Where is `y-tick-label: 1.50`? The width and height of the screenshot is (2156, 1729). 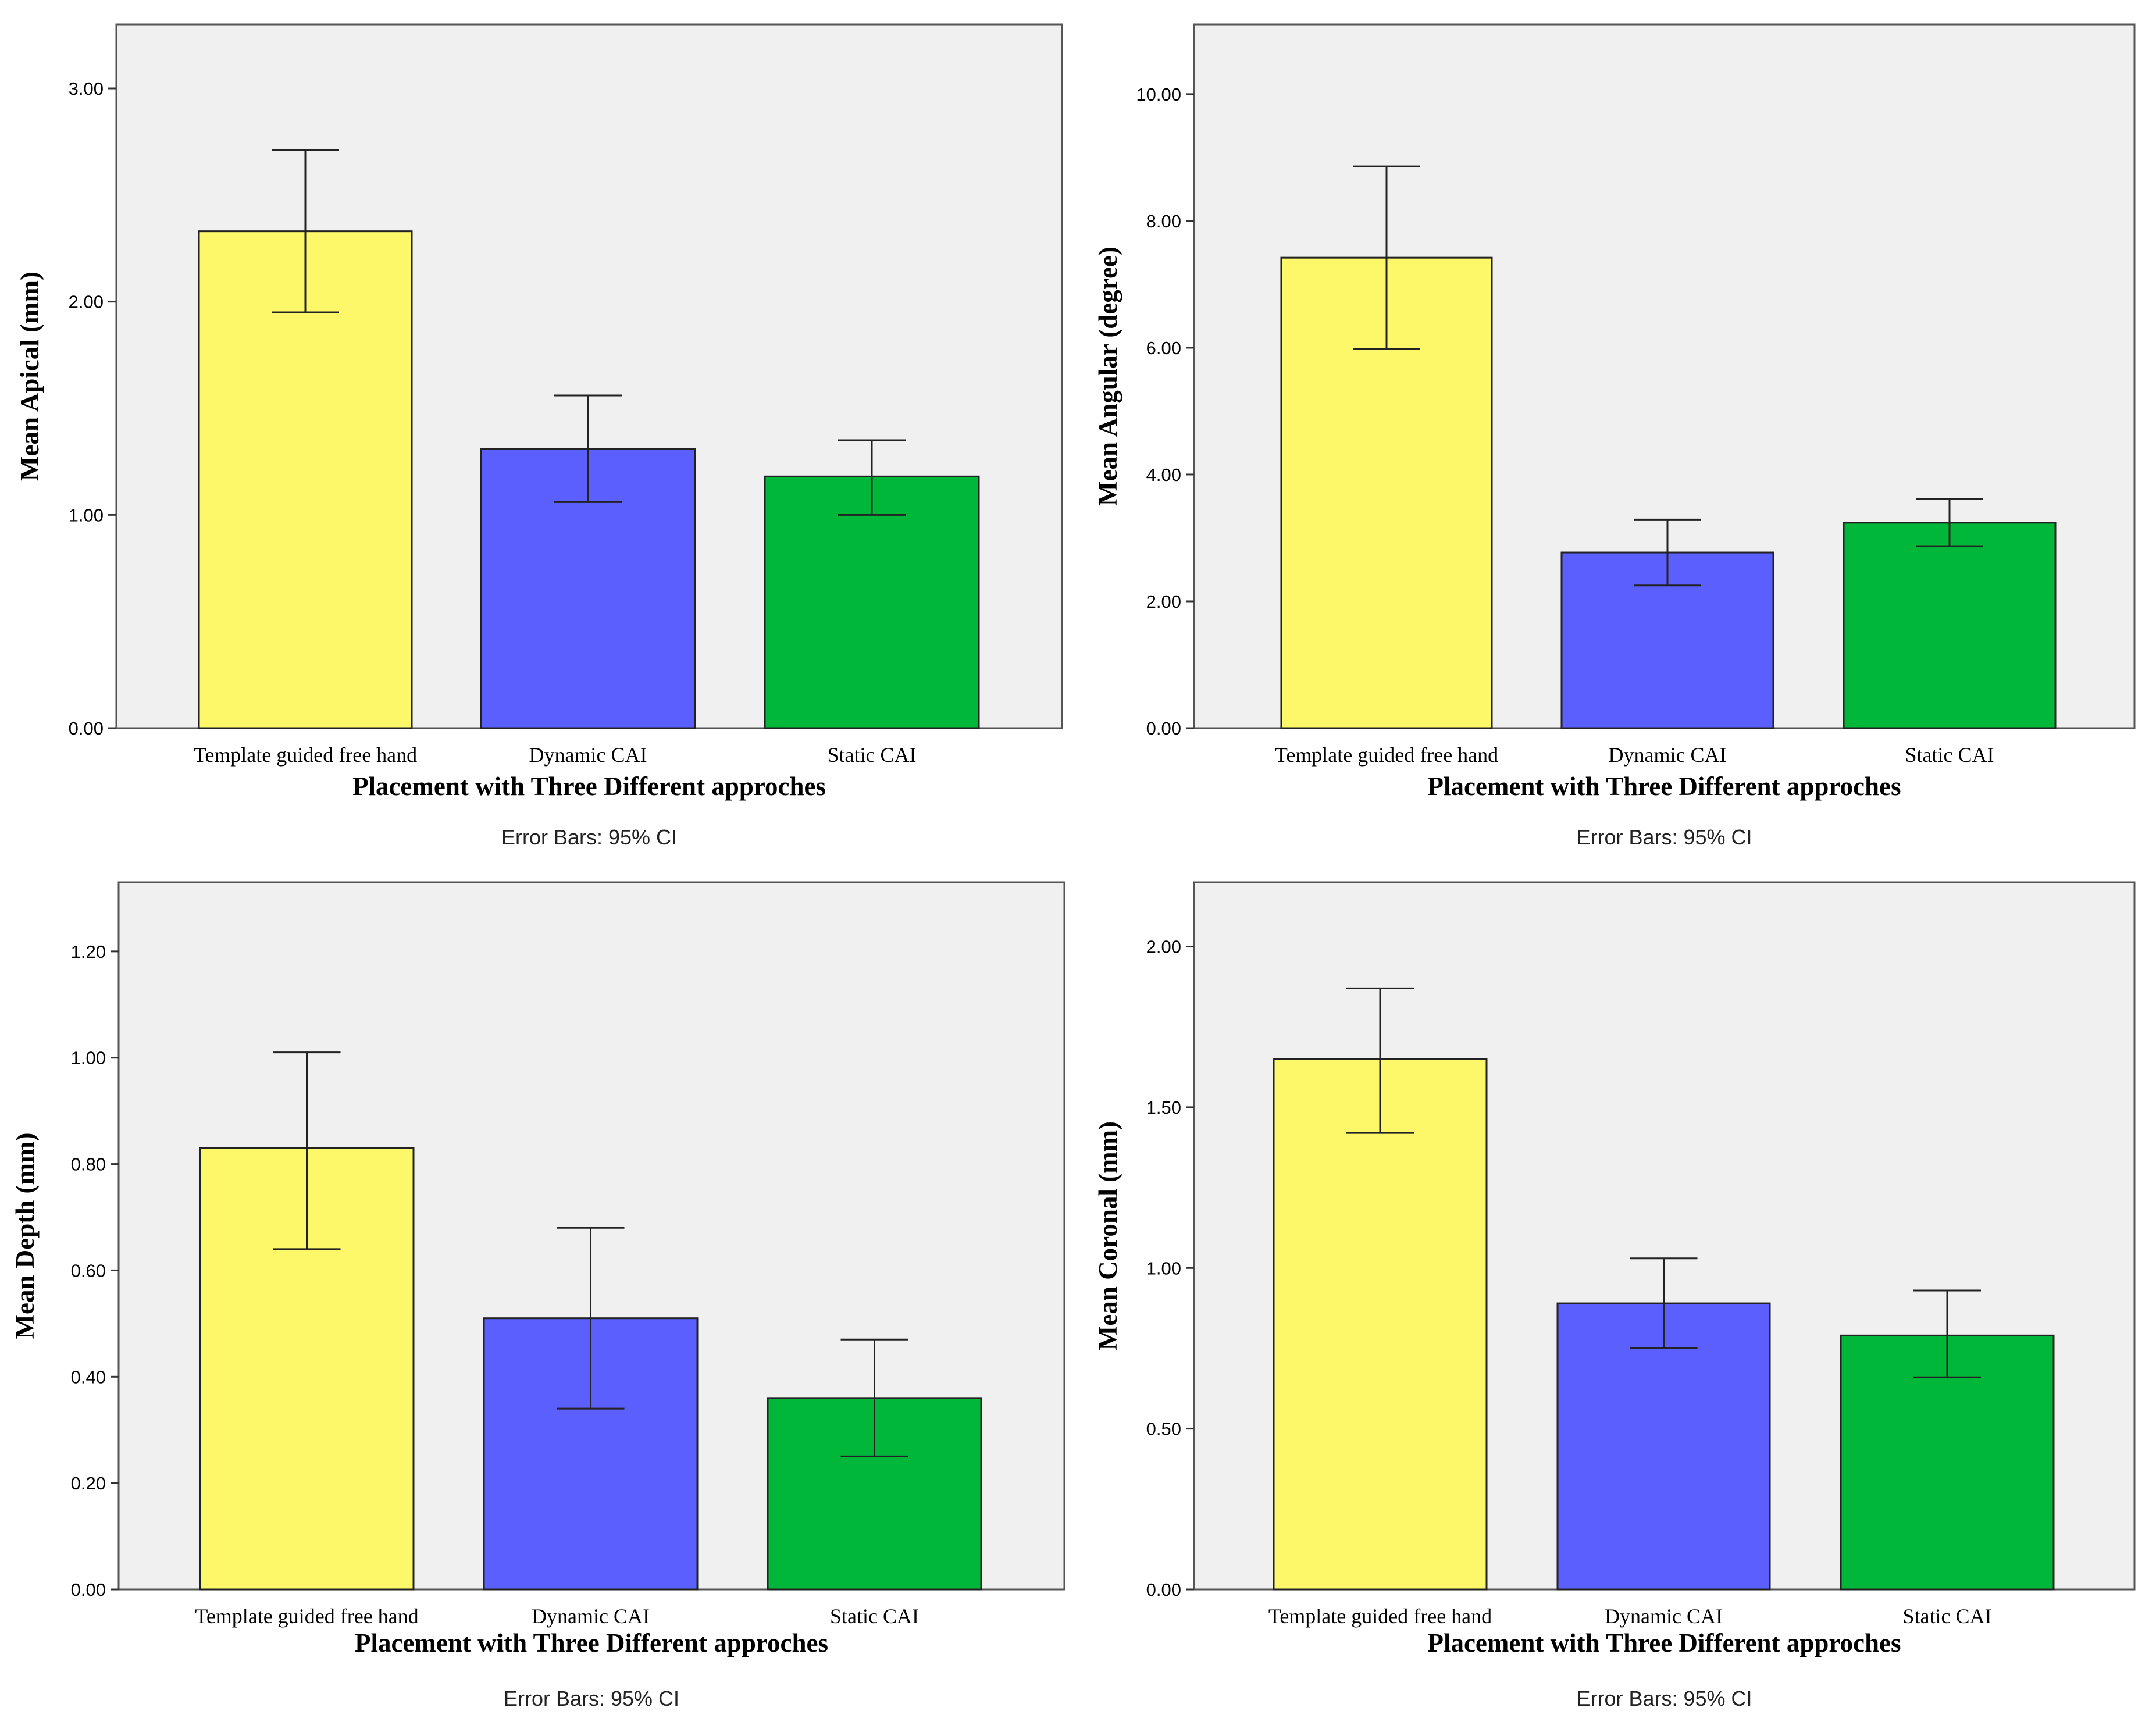
y-tick-label: 1.50 is located at coordinates (1163, 1107).